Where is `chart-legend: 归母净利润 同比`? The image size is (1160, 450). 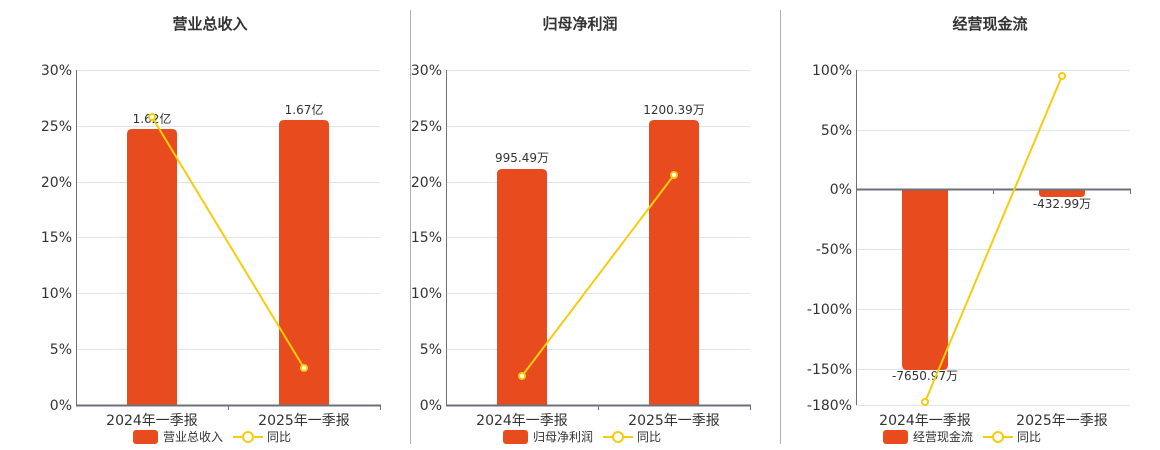
chart-legend: 归母净利润 同比 is located at coordinates (582, 436).